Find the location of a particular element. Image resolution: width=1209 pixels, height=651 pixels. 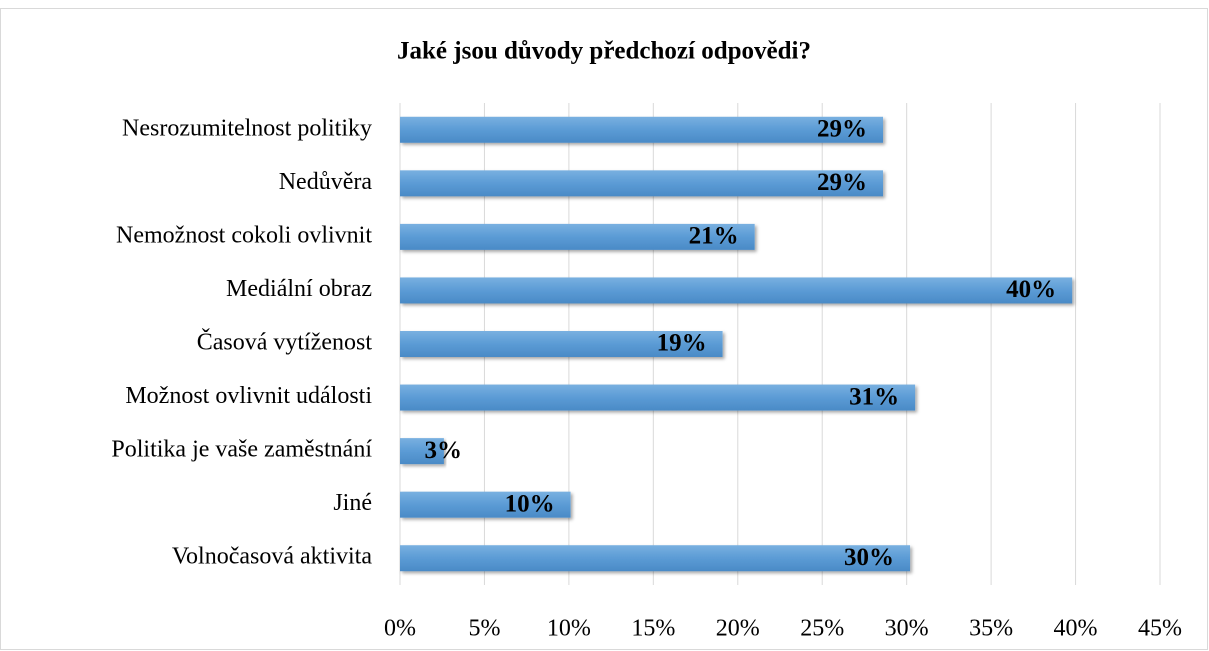

x-tick-label: 45% is located at coordinates (1160, 629).